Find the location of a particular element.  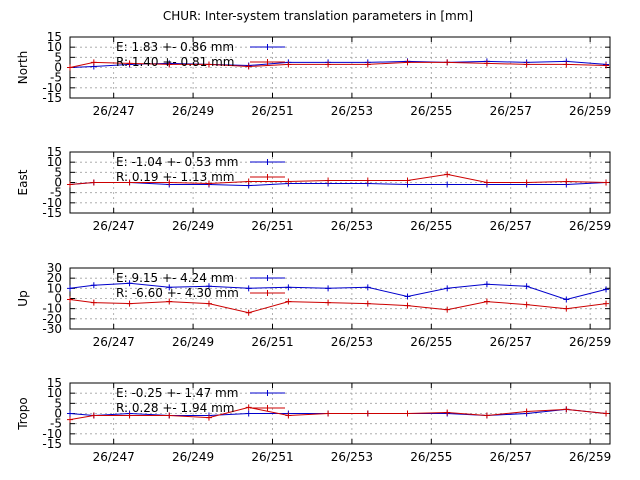

y-axis-label: Tropo is located at coordinates (23, 414).